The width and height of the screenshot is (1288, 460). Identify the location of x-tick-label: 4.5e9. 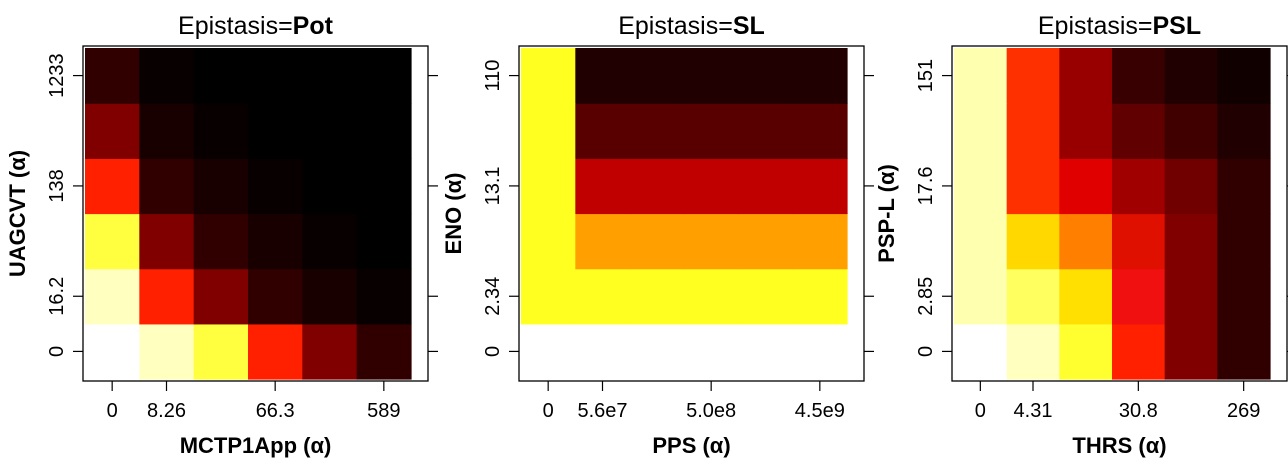
(820, 411).